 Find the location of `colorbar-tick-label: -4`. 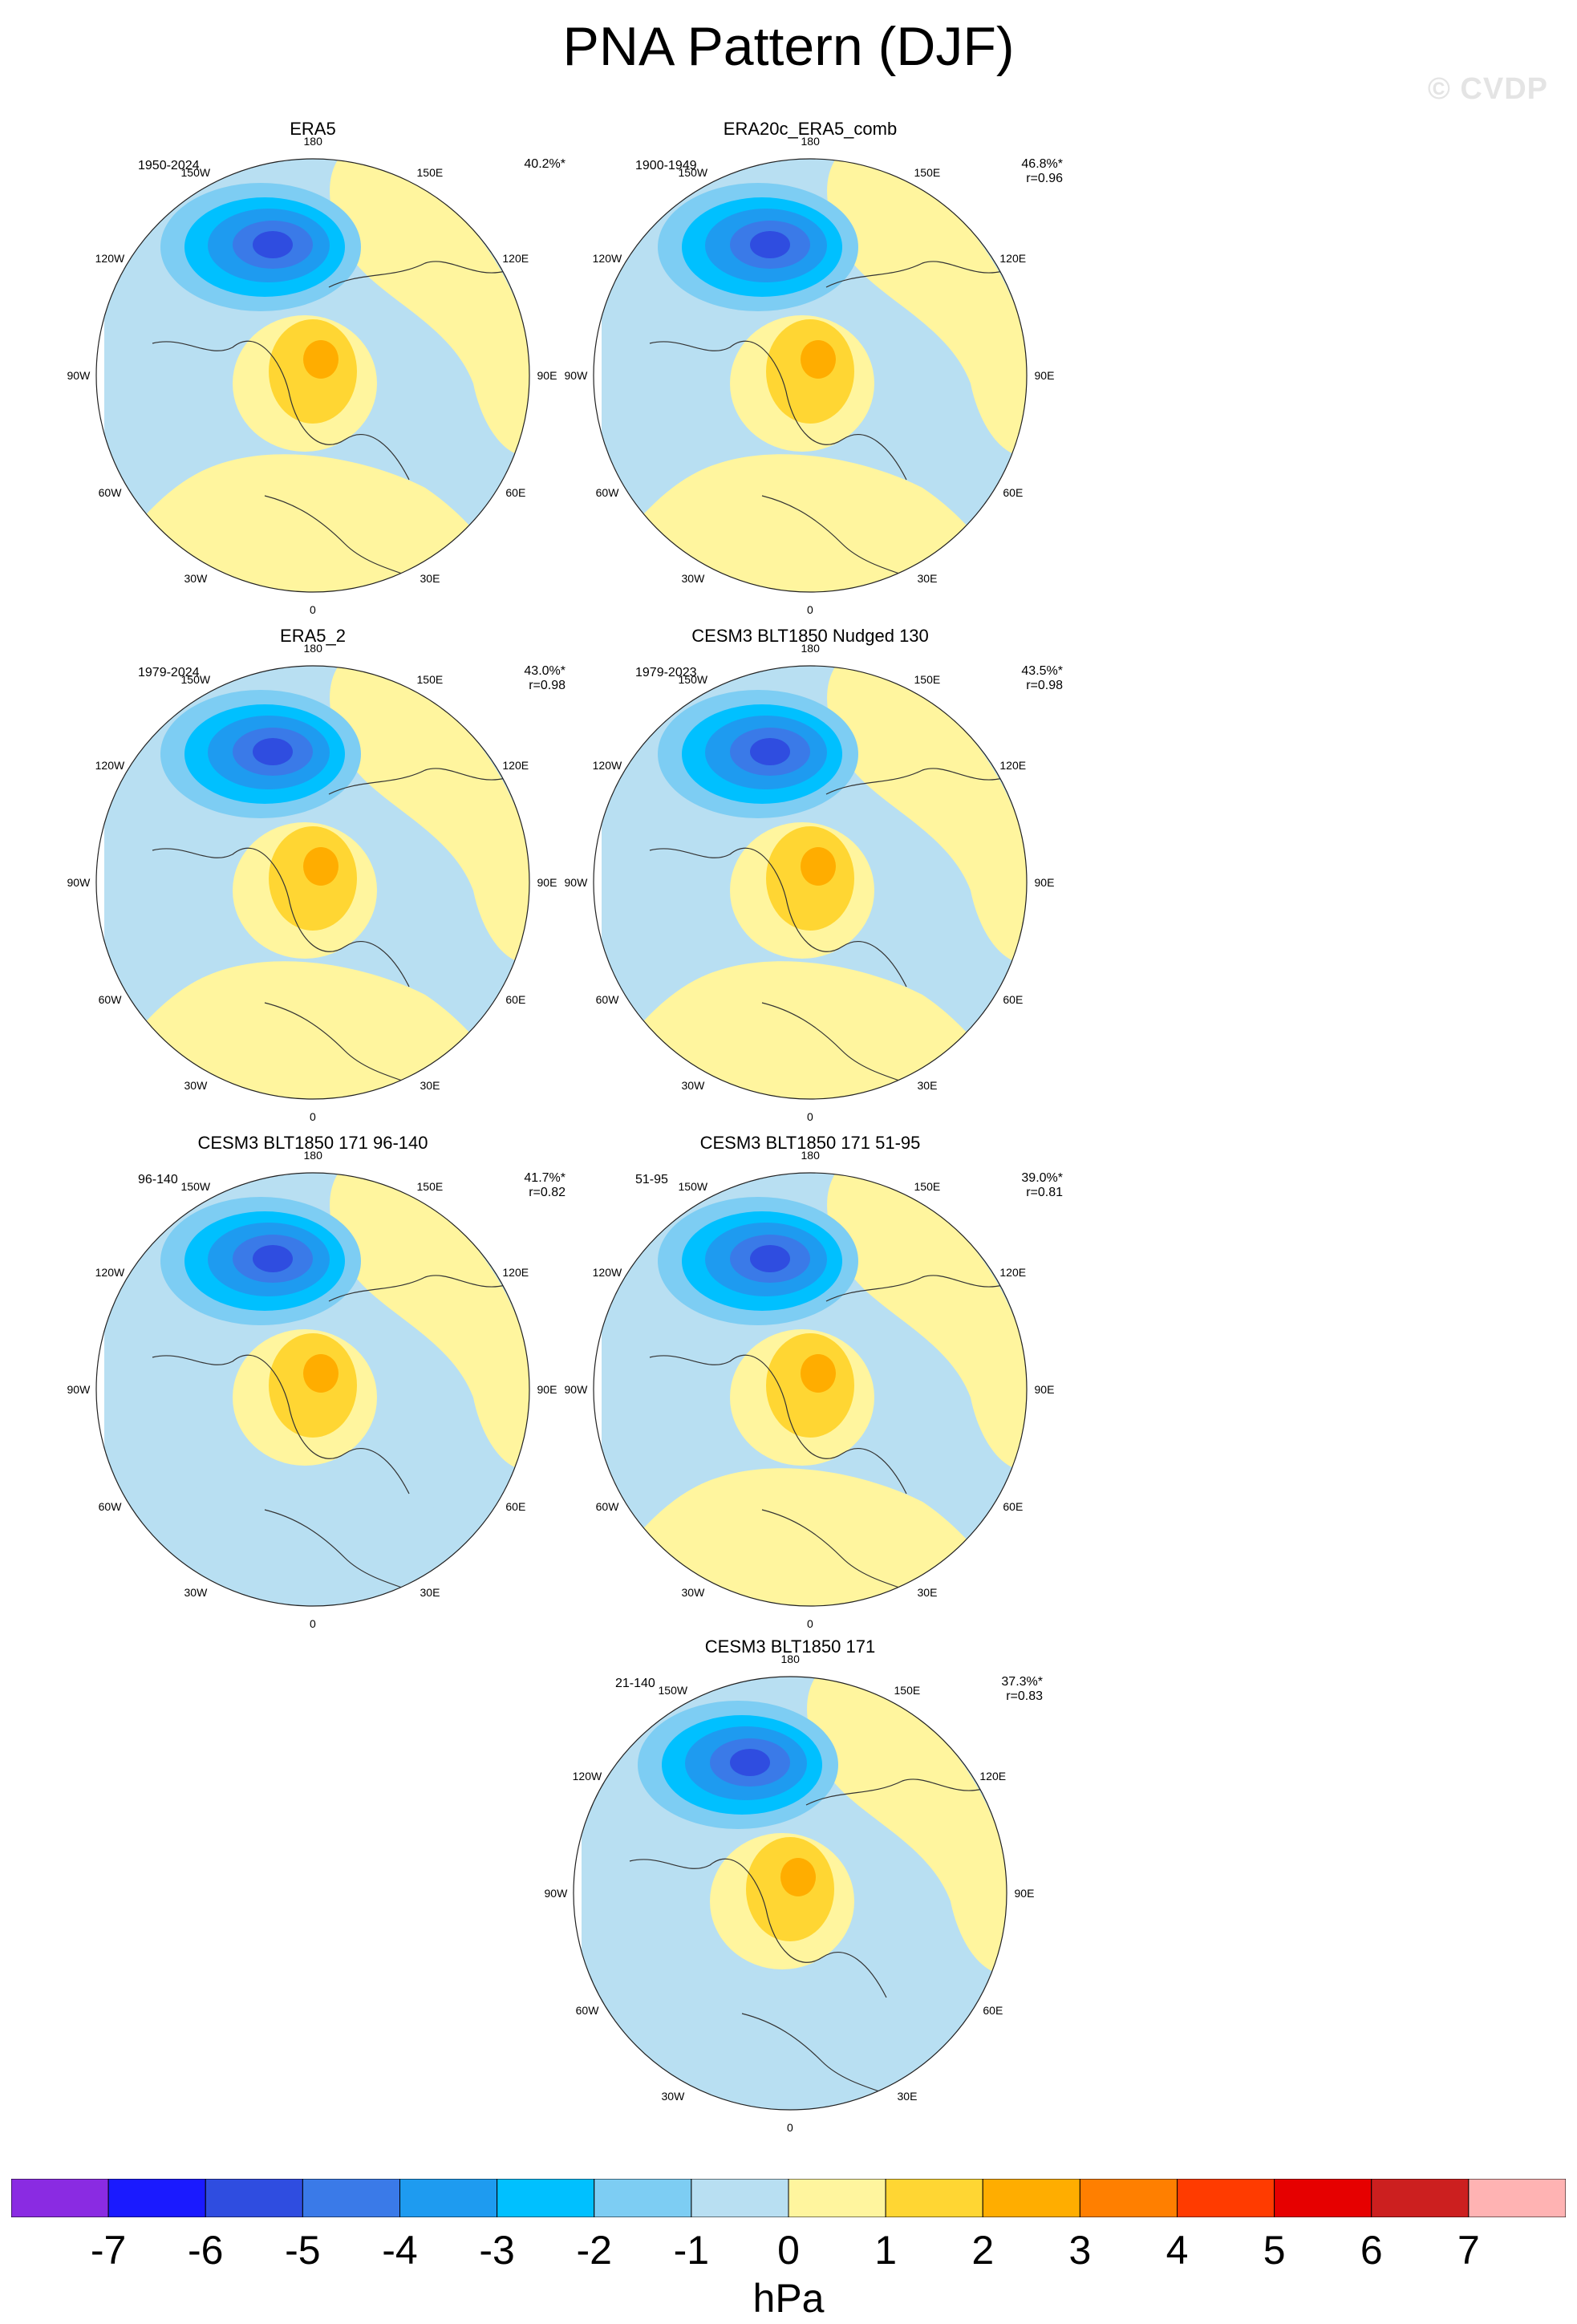

colorbar-tick-label: -4 is located at coordinates (400, 2250).